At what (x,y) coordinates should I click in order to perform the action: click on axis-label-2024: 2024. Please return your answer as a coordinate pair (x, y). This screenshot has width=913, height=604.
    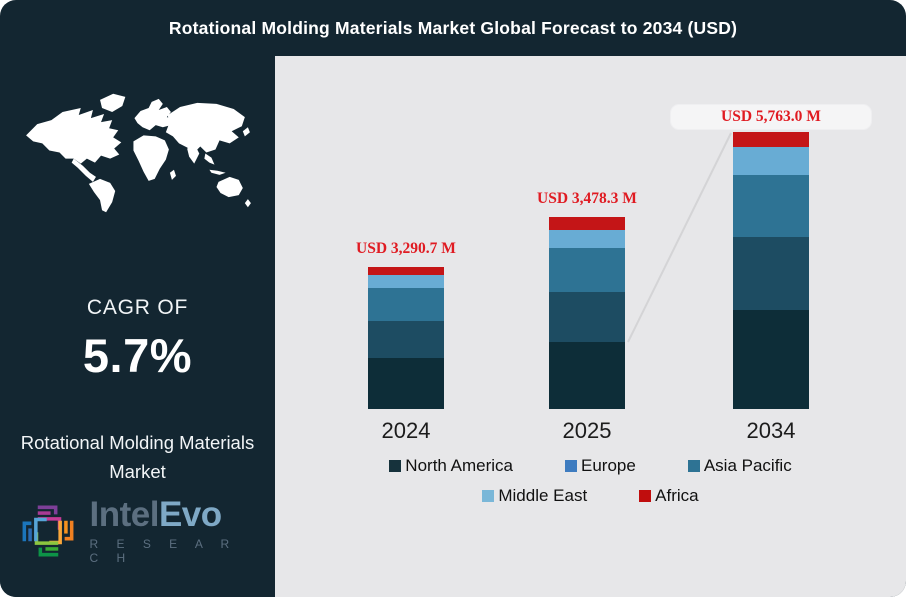
    Looking at the image, I should click on (406, 430).